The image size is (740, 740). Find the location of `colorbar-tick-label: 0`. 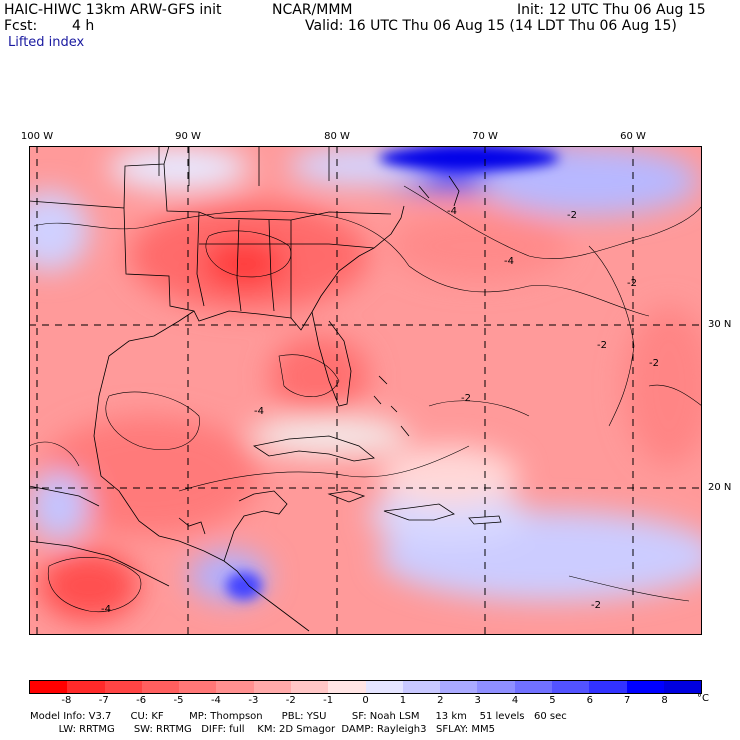

colorbar-tick-label: 0 is located at coordinates (365, 700).